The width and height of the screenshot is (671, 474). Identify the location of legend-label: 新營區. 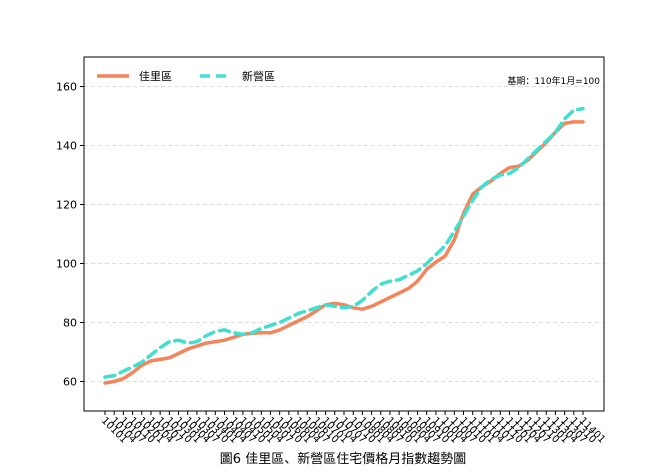
(258, 76).